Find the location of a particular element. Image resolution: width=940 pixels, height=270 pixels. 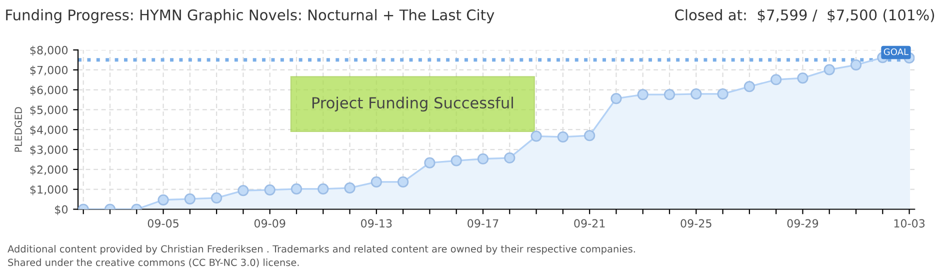

y-tick-label: $2,000 is located at coordinates (49, 170).